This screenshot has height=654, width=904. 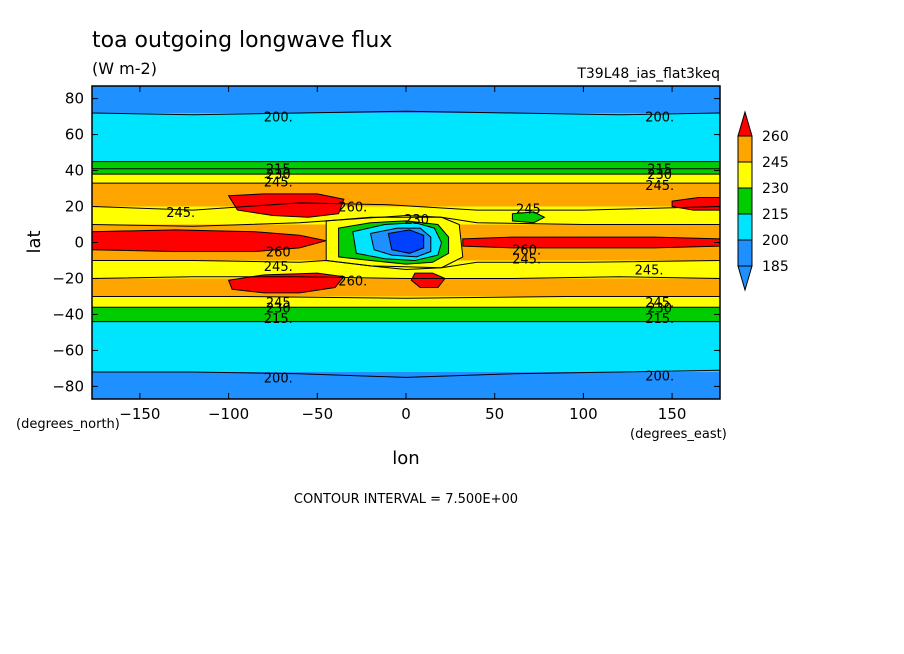 What do you see at coordinates (659, 175) in the screenshot?
I see `contour-label-6: 230` at bounding box center [659, 175].